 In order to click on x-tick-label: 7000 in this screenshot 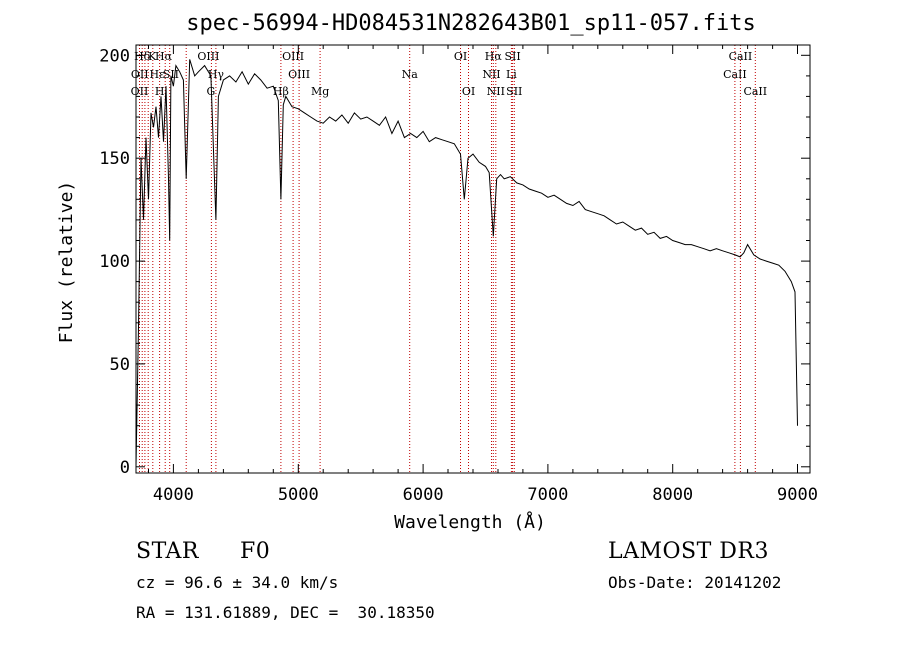, I will do `click(547, 495)`.